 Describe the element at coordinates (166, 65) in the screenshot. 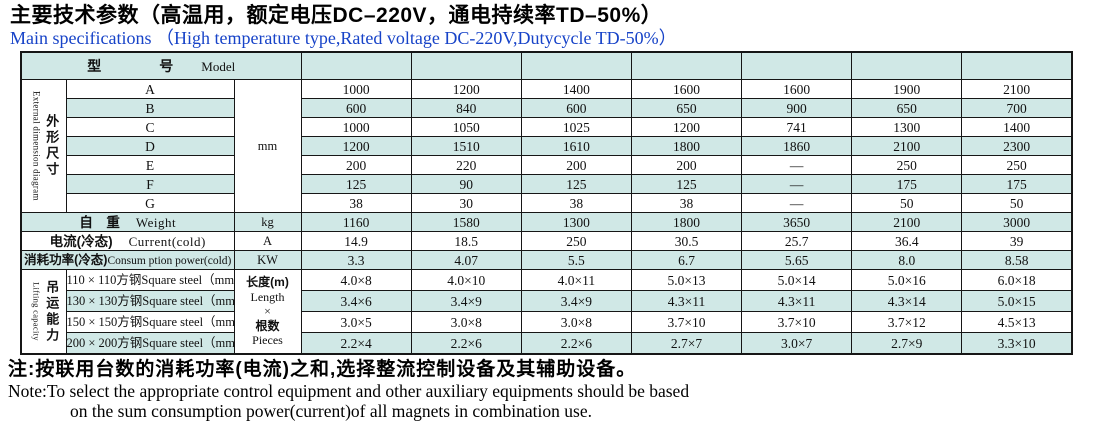

I see `model-label-zh2: 号` at that location.